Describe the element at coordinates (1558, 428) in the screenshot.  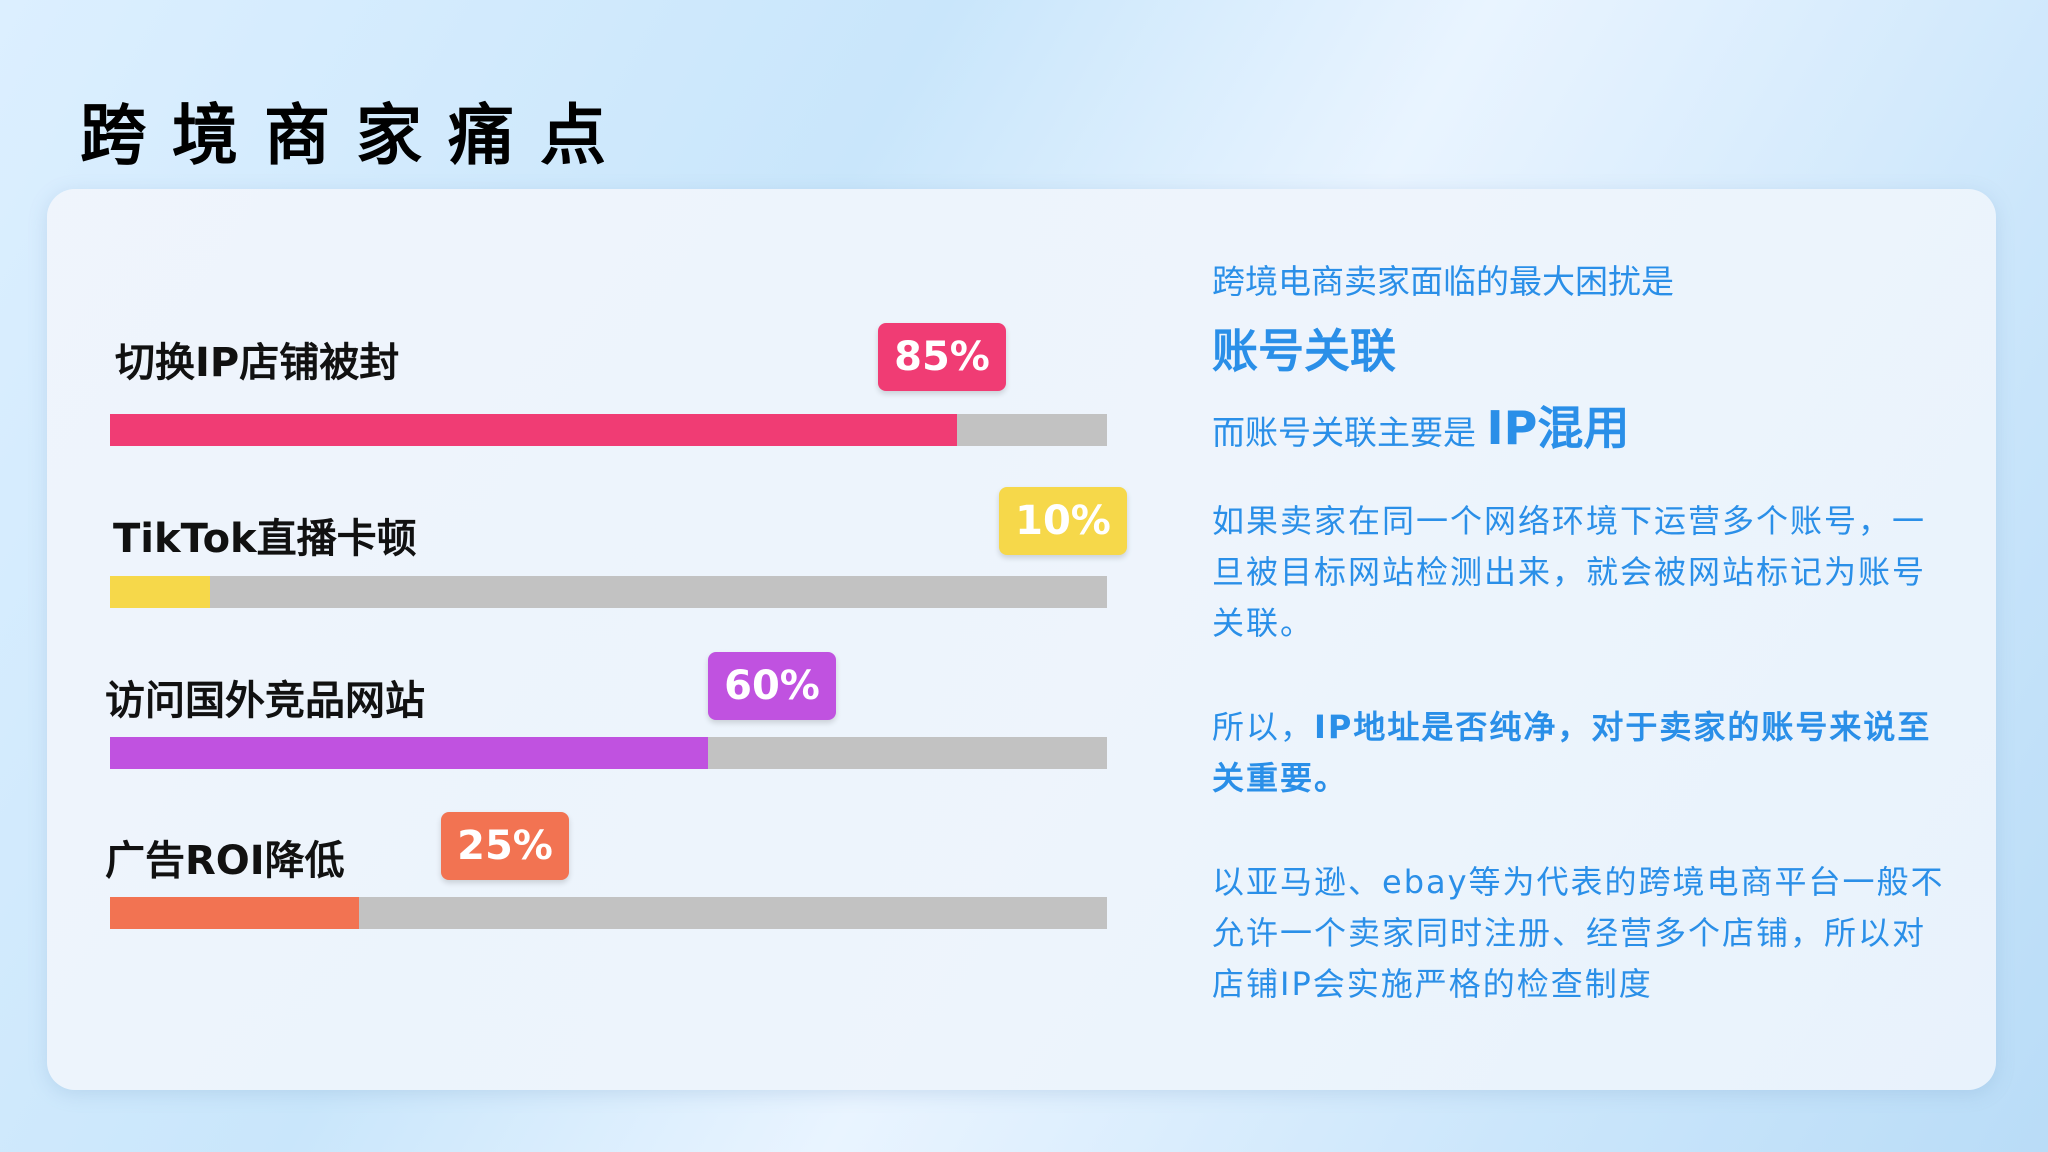
I see `ip-mix-highlight: IP混用` at that location.